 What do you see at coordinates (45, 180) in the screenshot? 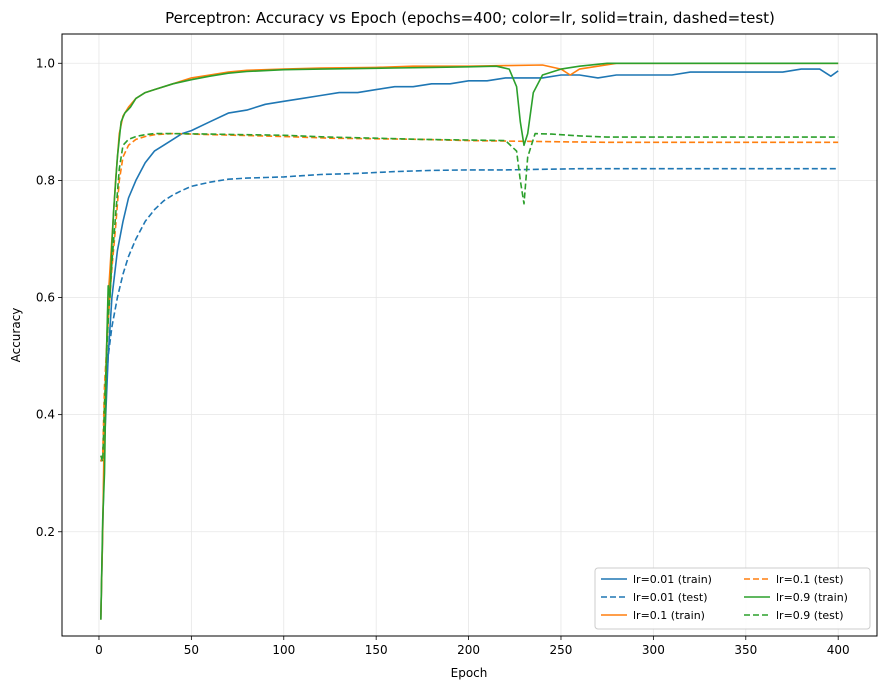
I see `y-tick-label: 0.8` at bounding box center [45, 180].